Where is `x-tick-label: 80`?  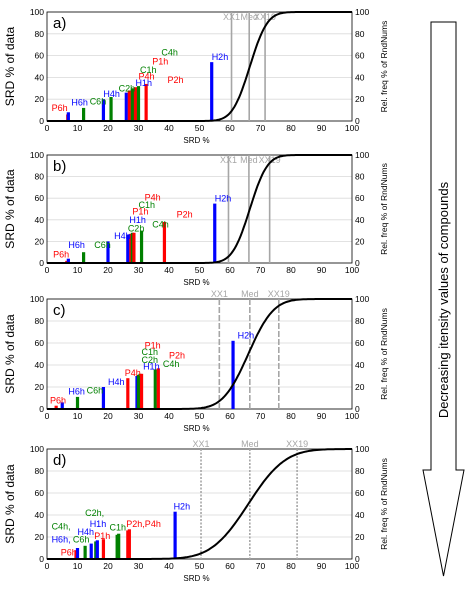
x-tick-label: 80 is located at coordinates (291, 416).